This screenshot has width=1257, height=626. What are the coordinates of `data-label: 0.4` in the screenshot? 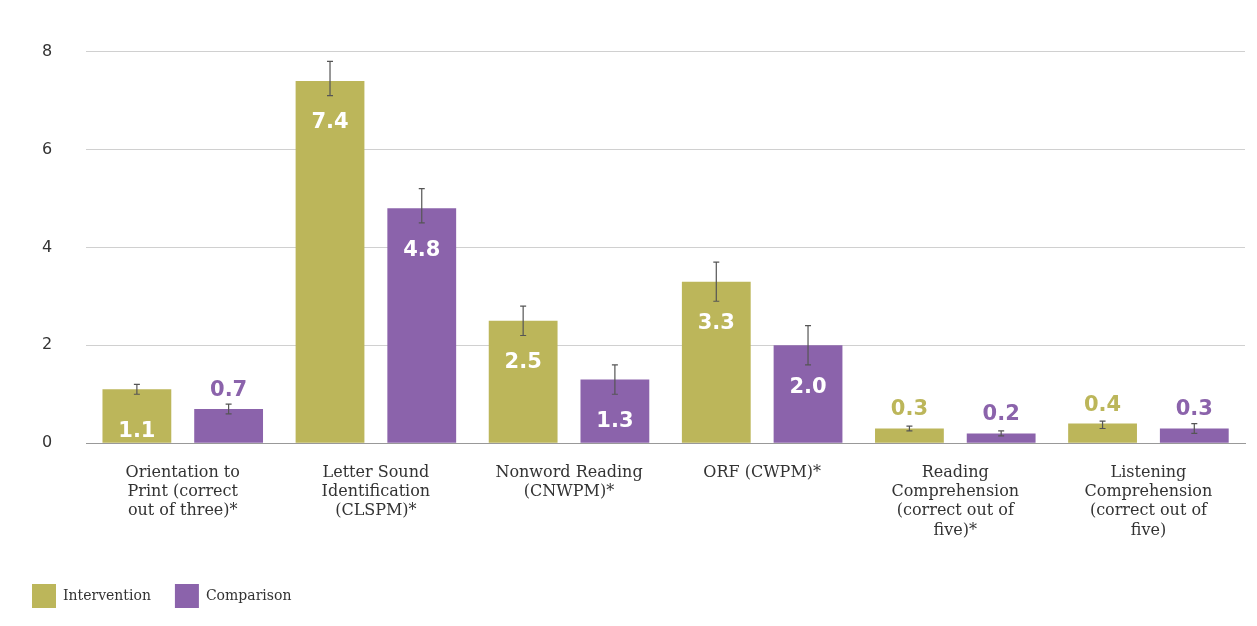 It's located at (1102, 403).